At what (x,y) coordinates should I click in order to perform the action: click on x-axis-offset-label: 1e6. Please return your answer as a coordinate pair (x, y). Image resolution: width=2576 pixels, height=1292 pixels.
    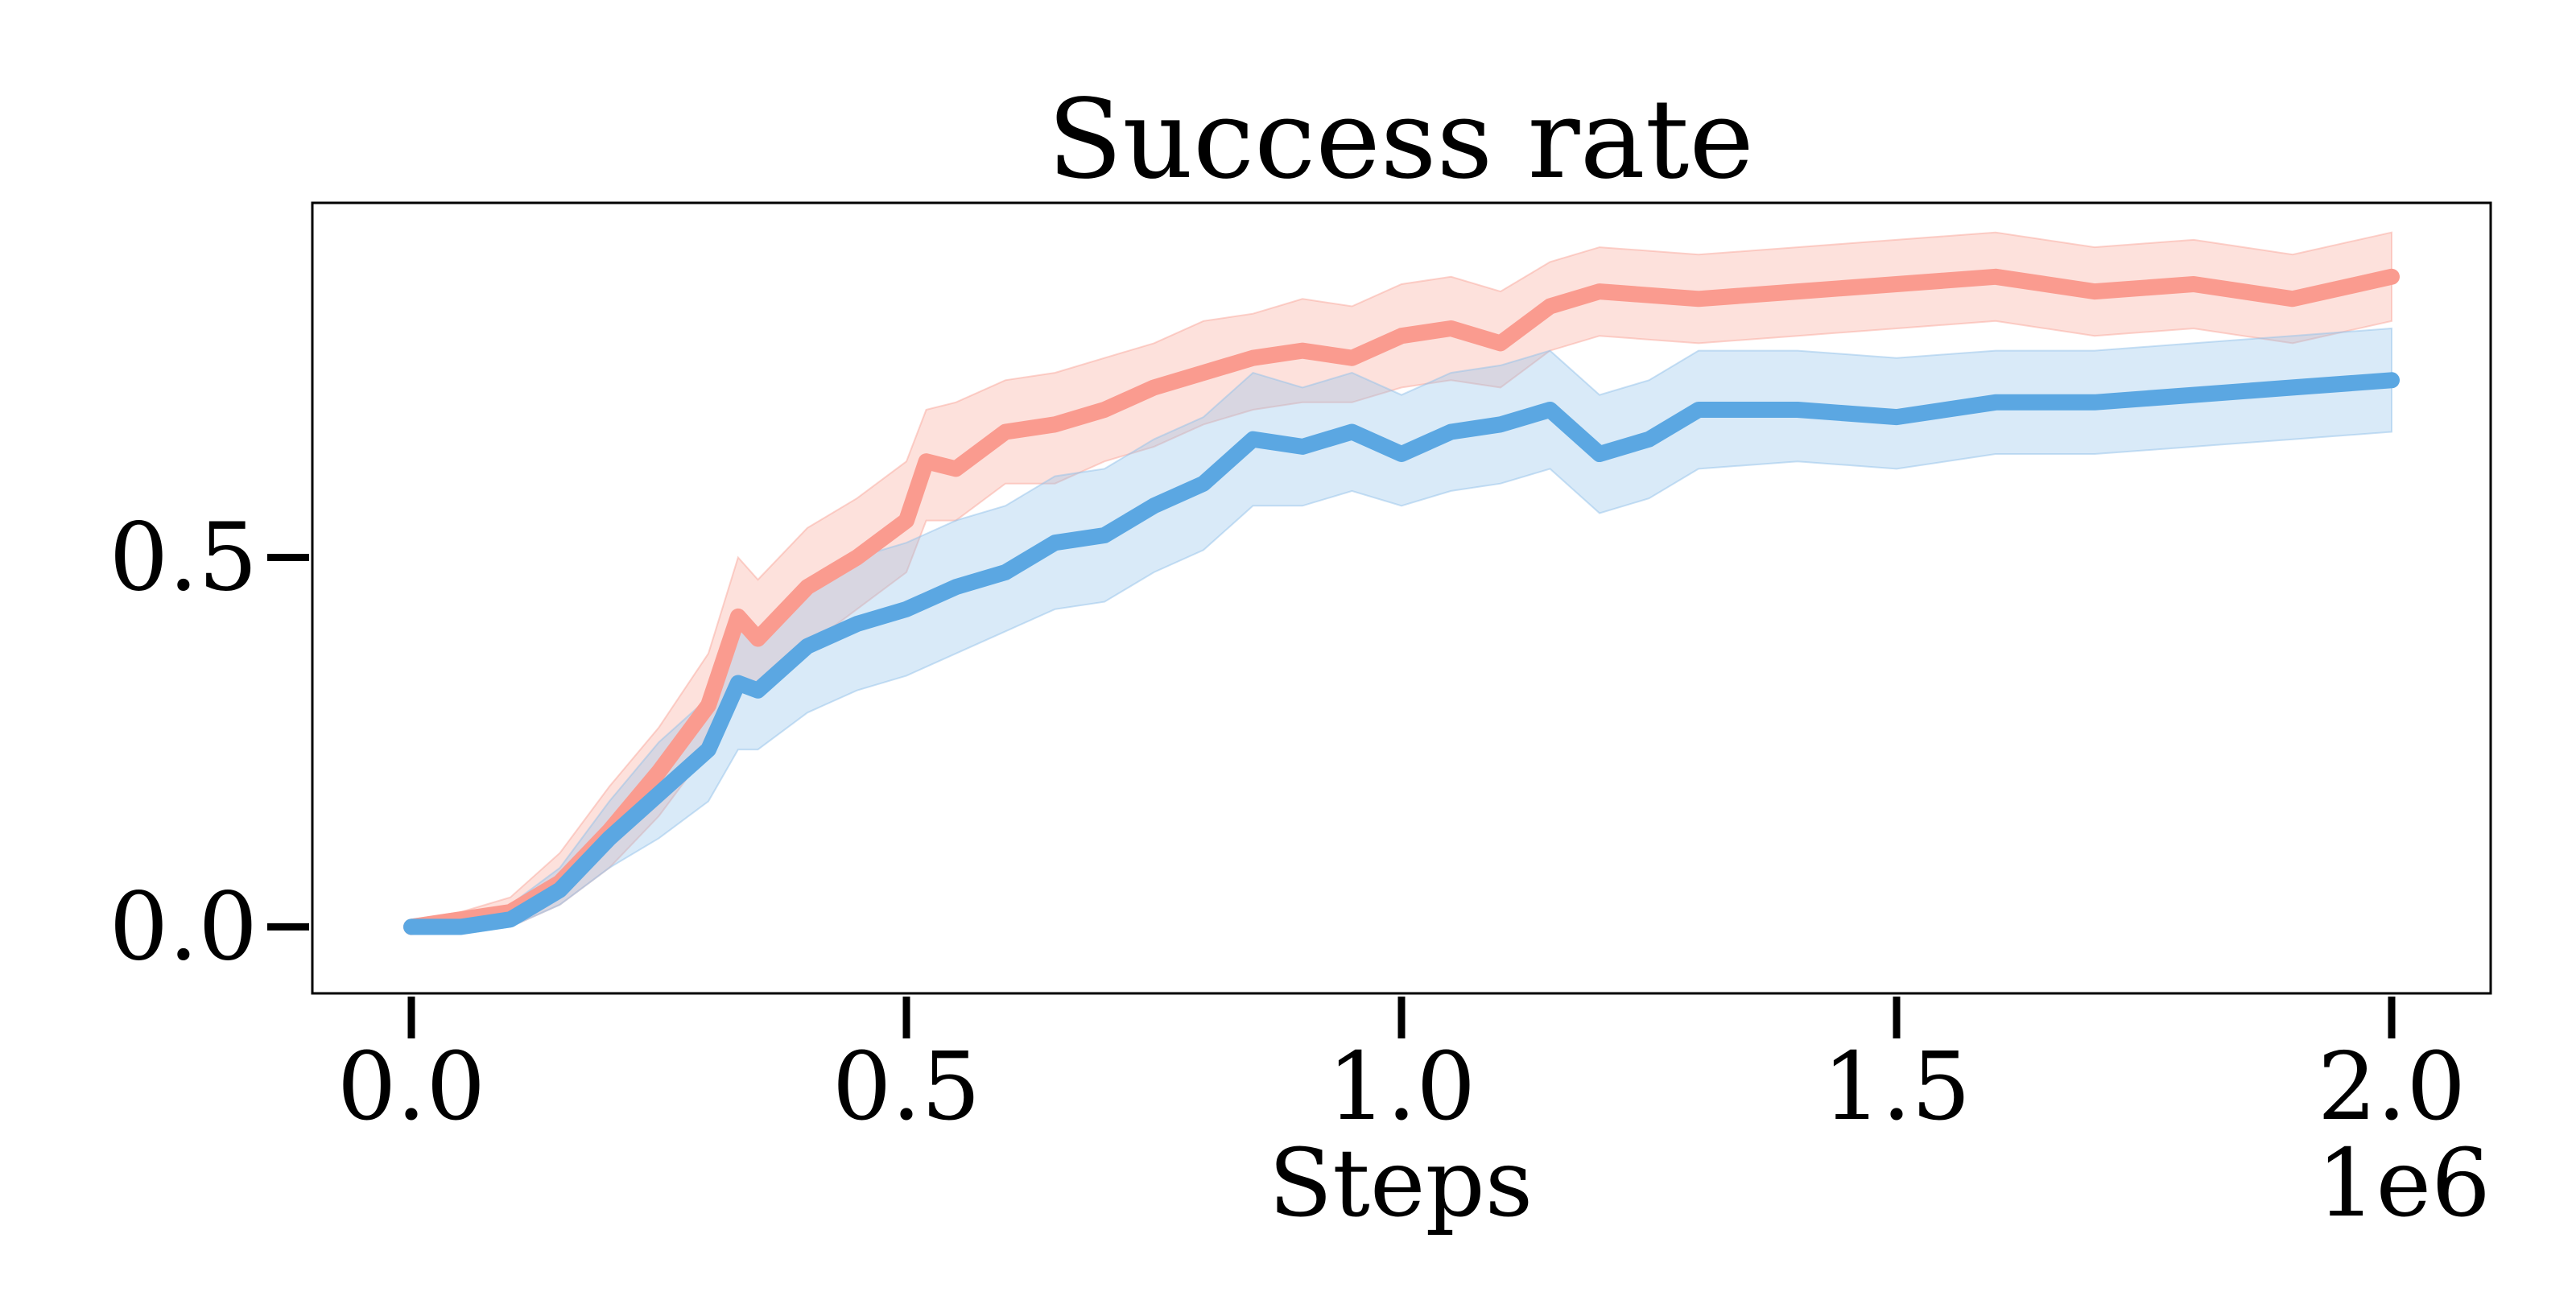
    Looking at the image, I should click on (2404, 1183).